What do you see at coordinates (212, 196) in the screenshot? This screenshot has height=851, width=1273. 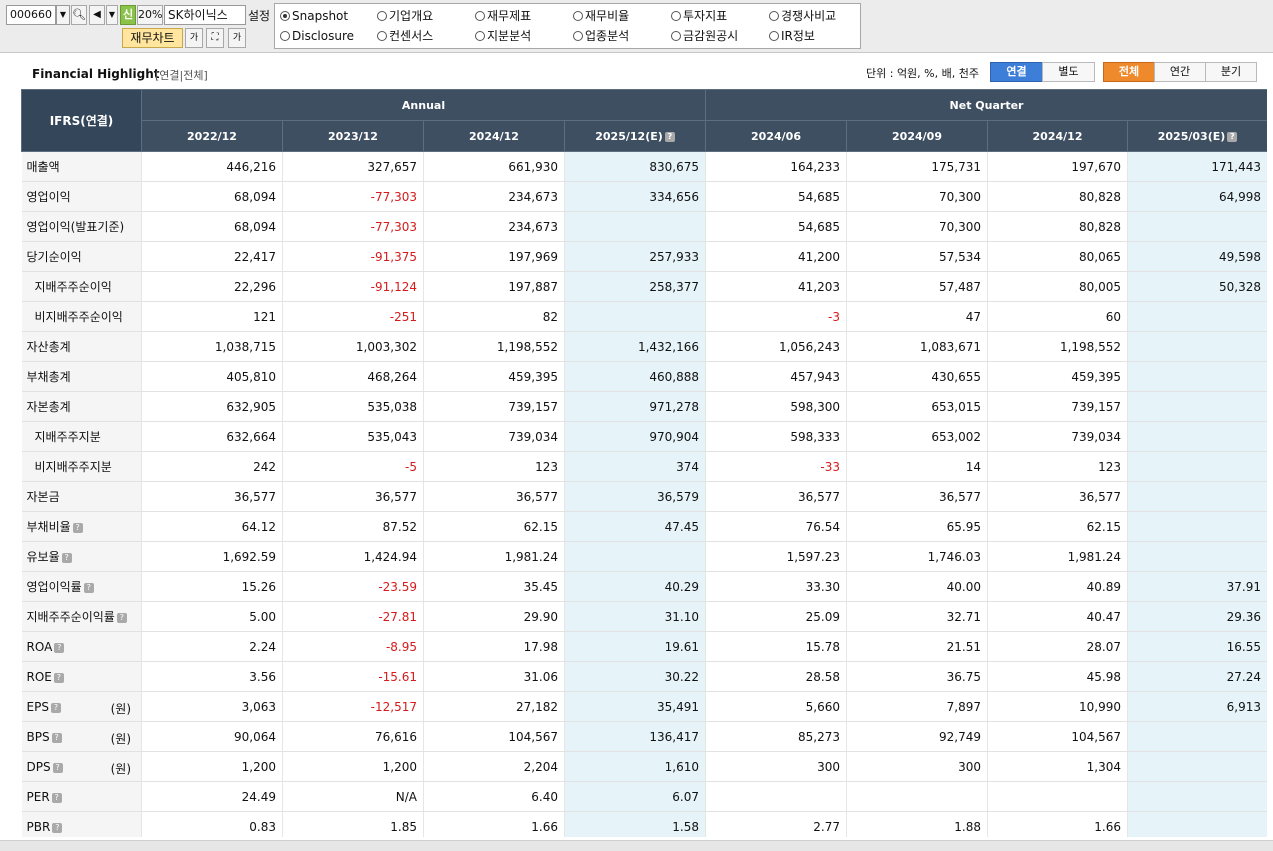 I see `table-cell: 68,094` at bounding box center [212, 196].